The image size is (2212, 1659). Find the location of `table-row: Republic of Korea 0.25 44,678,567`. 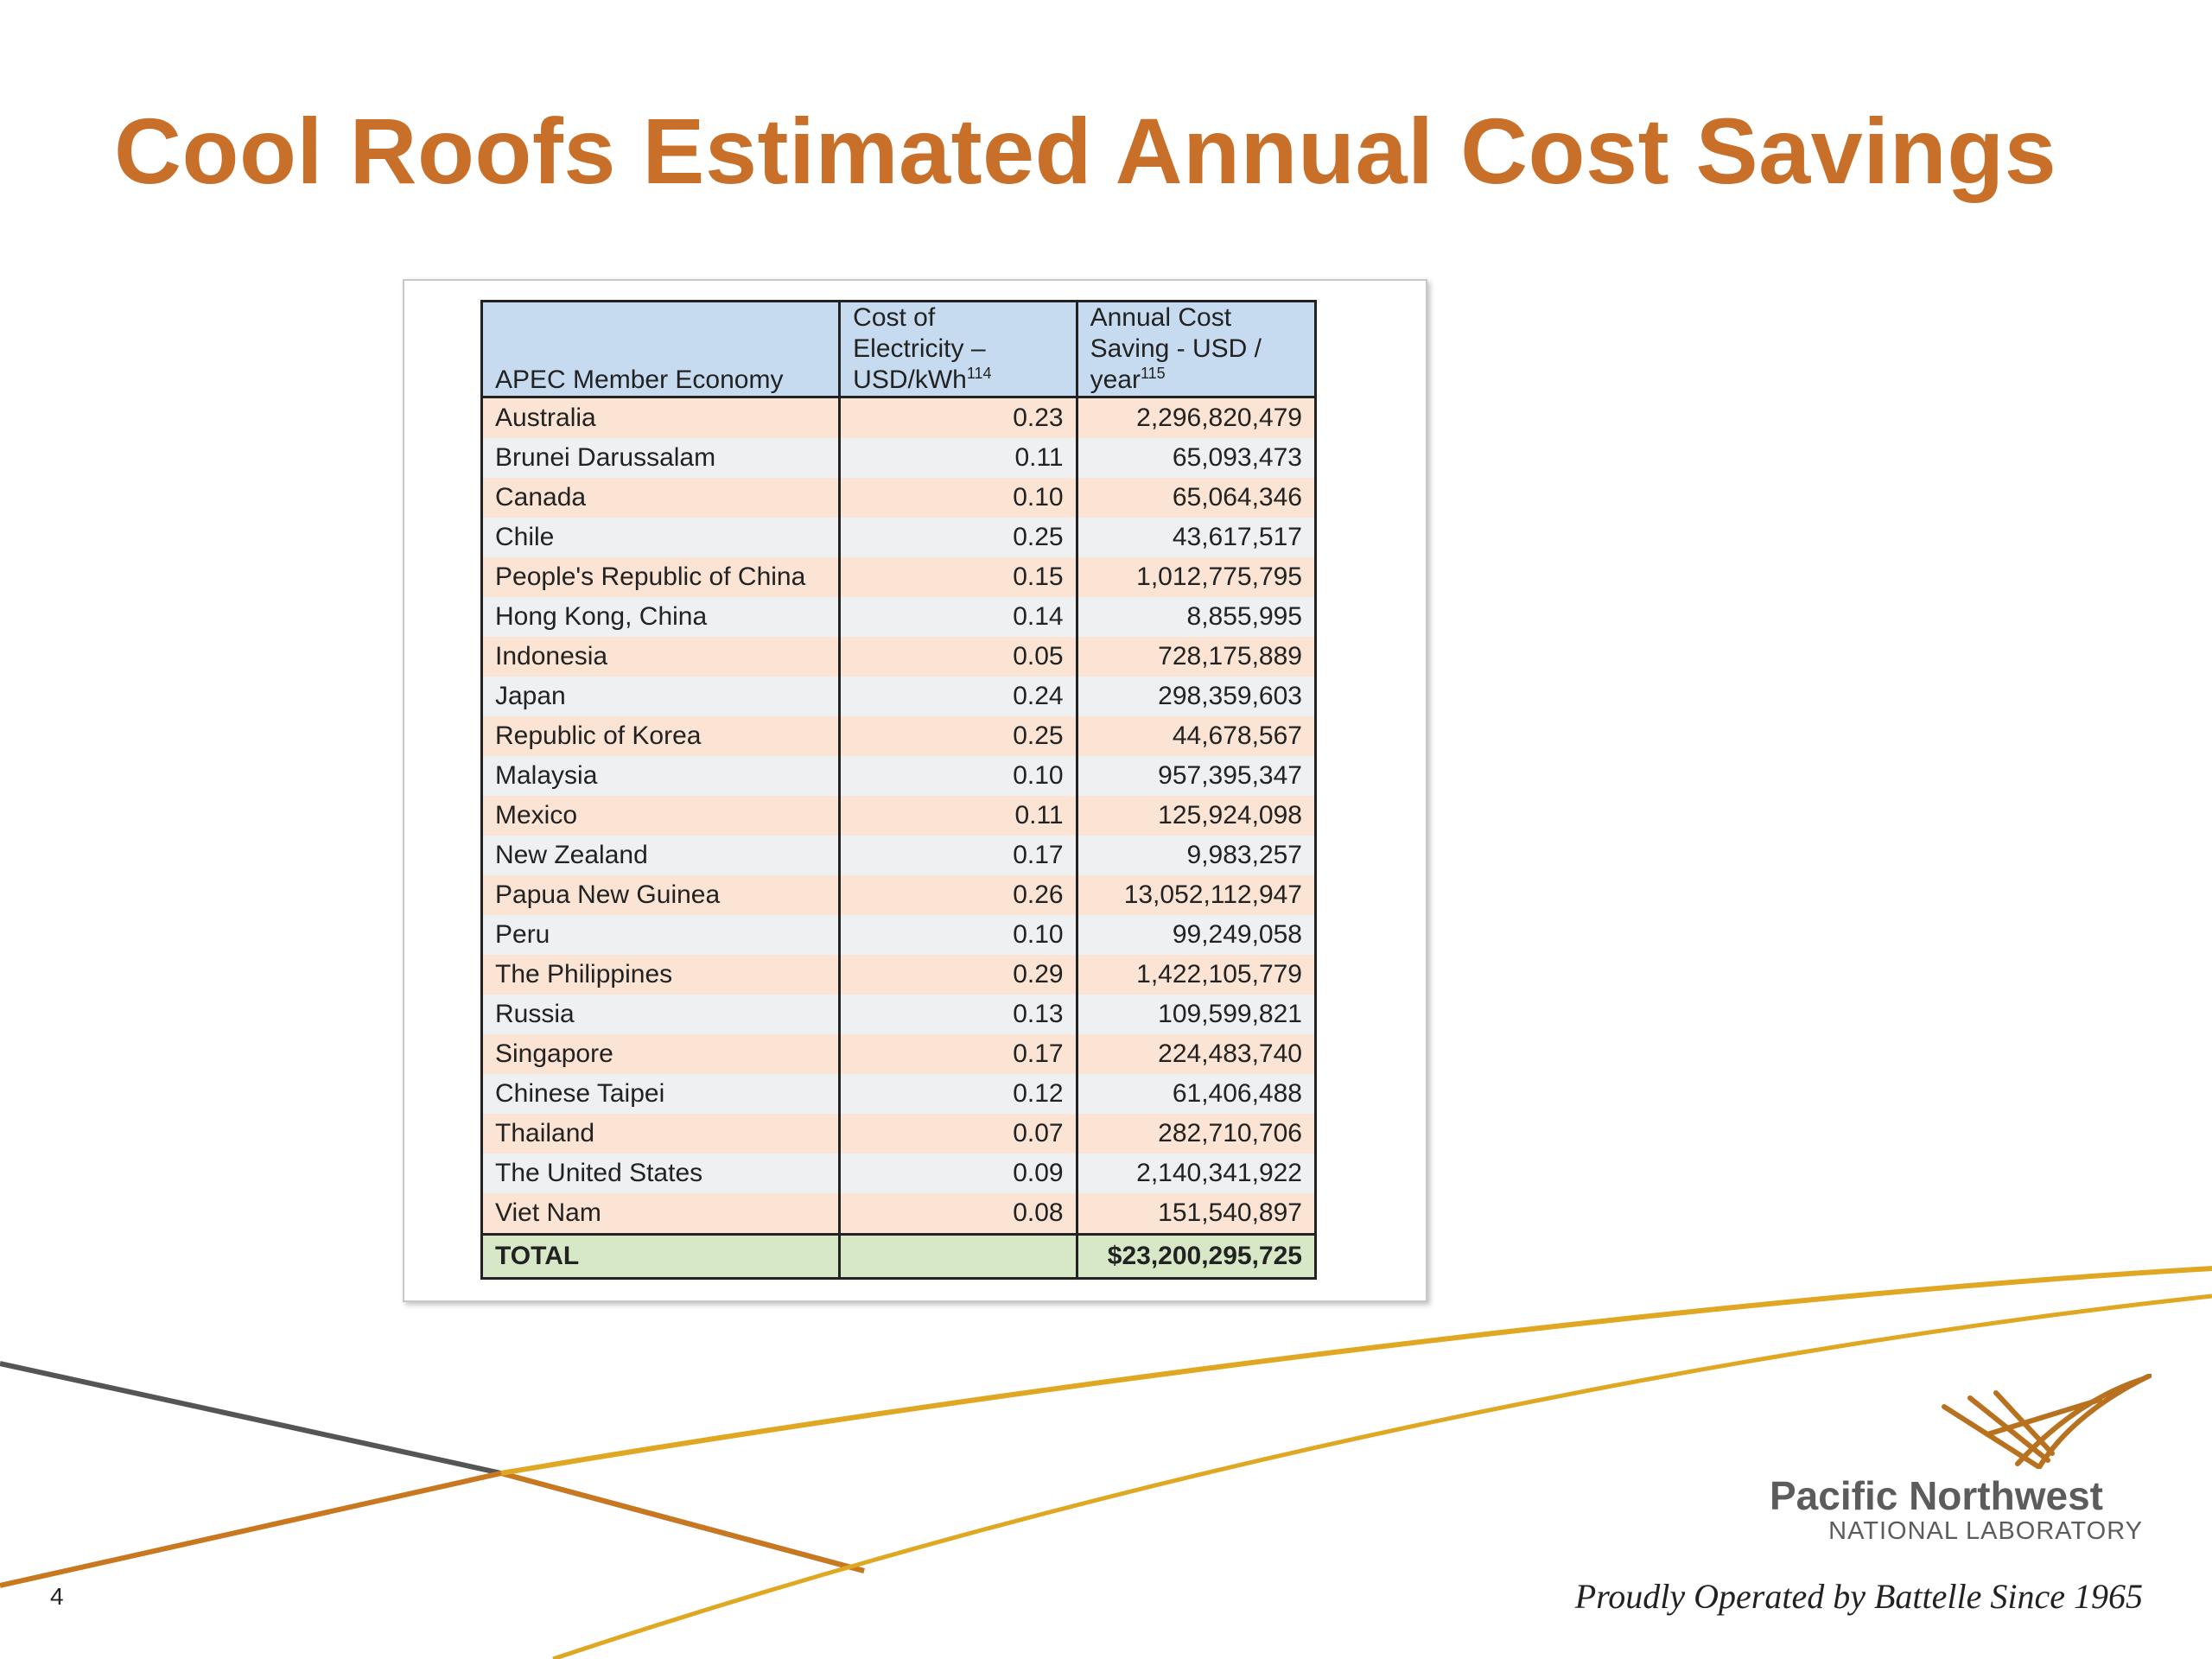

table-row: Republic of Korea 0.25 44,678,567 is located at coordinates (899, 736).